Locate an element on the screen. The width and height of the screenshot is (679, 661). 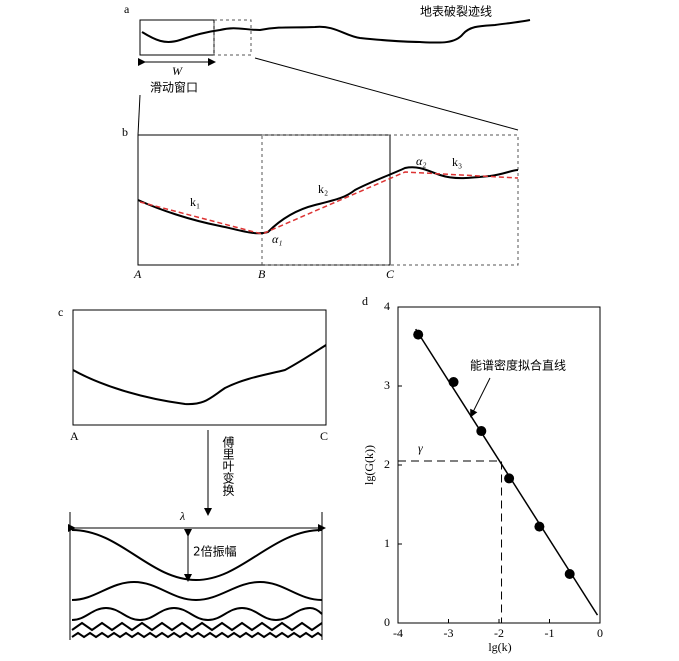
window-next is located at coordinates (232, 37).